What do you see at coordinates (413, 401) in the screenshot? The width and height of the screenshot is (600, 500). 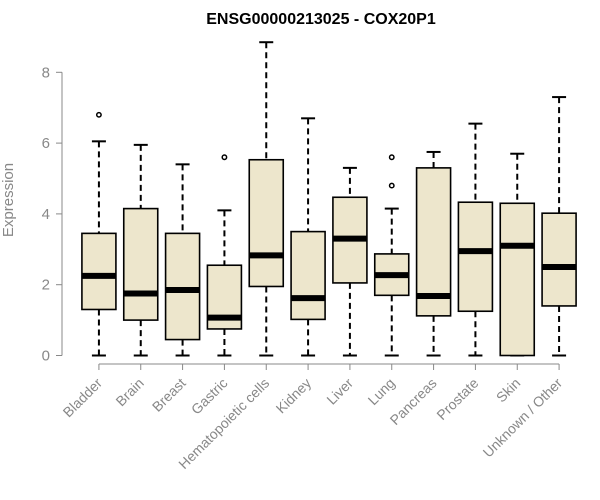 I see `x-tick-label: Pancreas` at bounding box center [413, 401].